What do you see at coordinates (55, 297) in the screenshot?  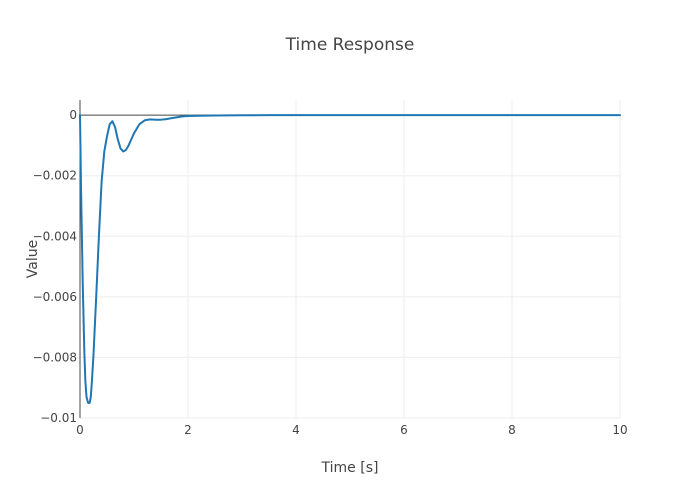 I see `y-tick-label: −0.006` at bounding box center [55, 297].